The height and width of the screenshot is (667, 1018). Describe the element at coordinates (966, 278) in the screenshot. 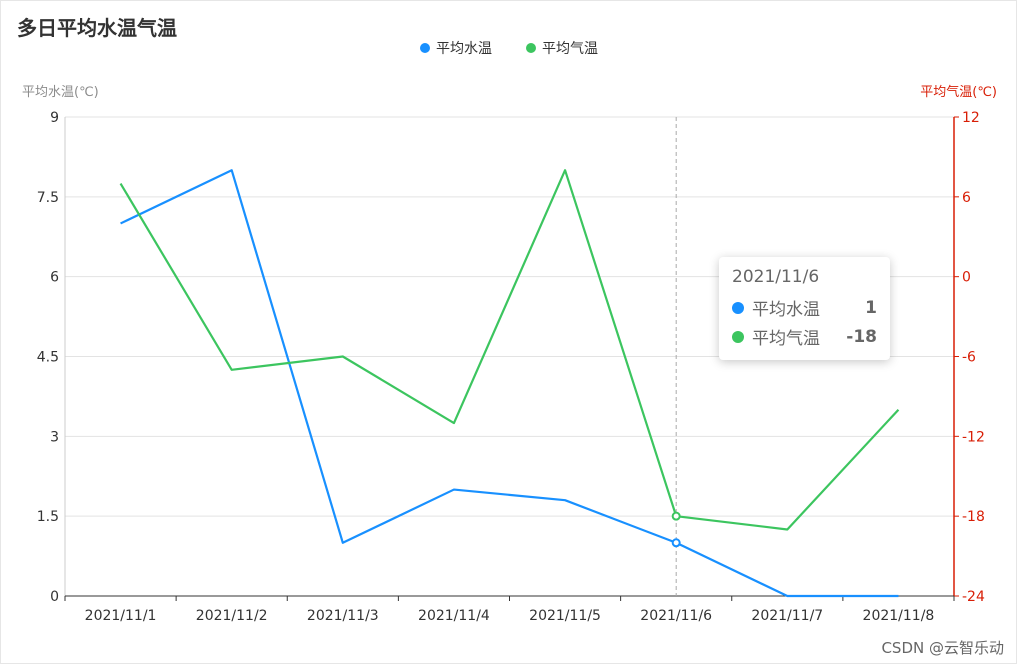

I see `y-right-tick-label: 0` at that location.